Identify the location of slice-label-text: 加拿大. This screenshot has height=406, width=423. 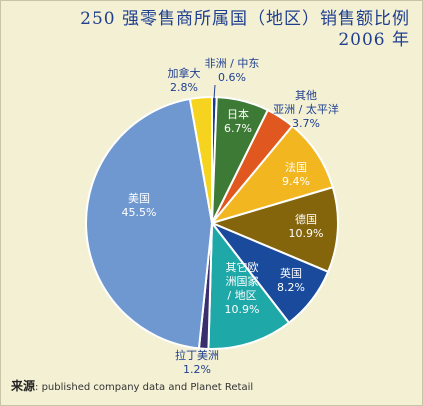
(184, 73).